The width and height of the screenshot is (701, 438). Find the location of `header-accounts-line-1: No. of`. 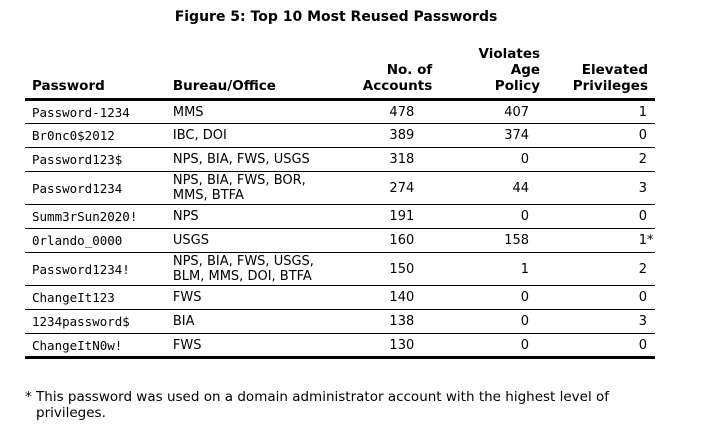

header-accounts-line-1: No. of is located at coordinates (409, 70).